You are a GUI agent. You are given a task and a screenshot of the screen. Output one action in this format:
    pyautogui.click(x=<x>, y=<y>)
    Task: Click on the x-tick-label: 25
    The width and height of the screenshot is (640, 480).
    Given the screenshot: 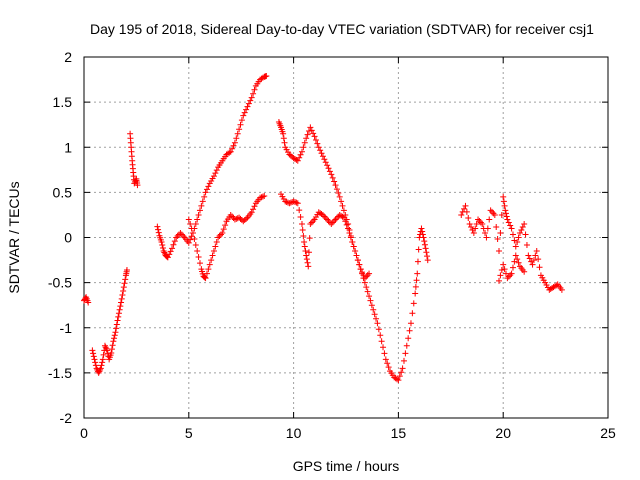 What is the action you would take?
    pyautogui.click(x=608, y=433)
    